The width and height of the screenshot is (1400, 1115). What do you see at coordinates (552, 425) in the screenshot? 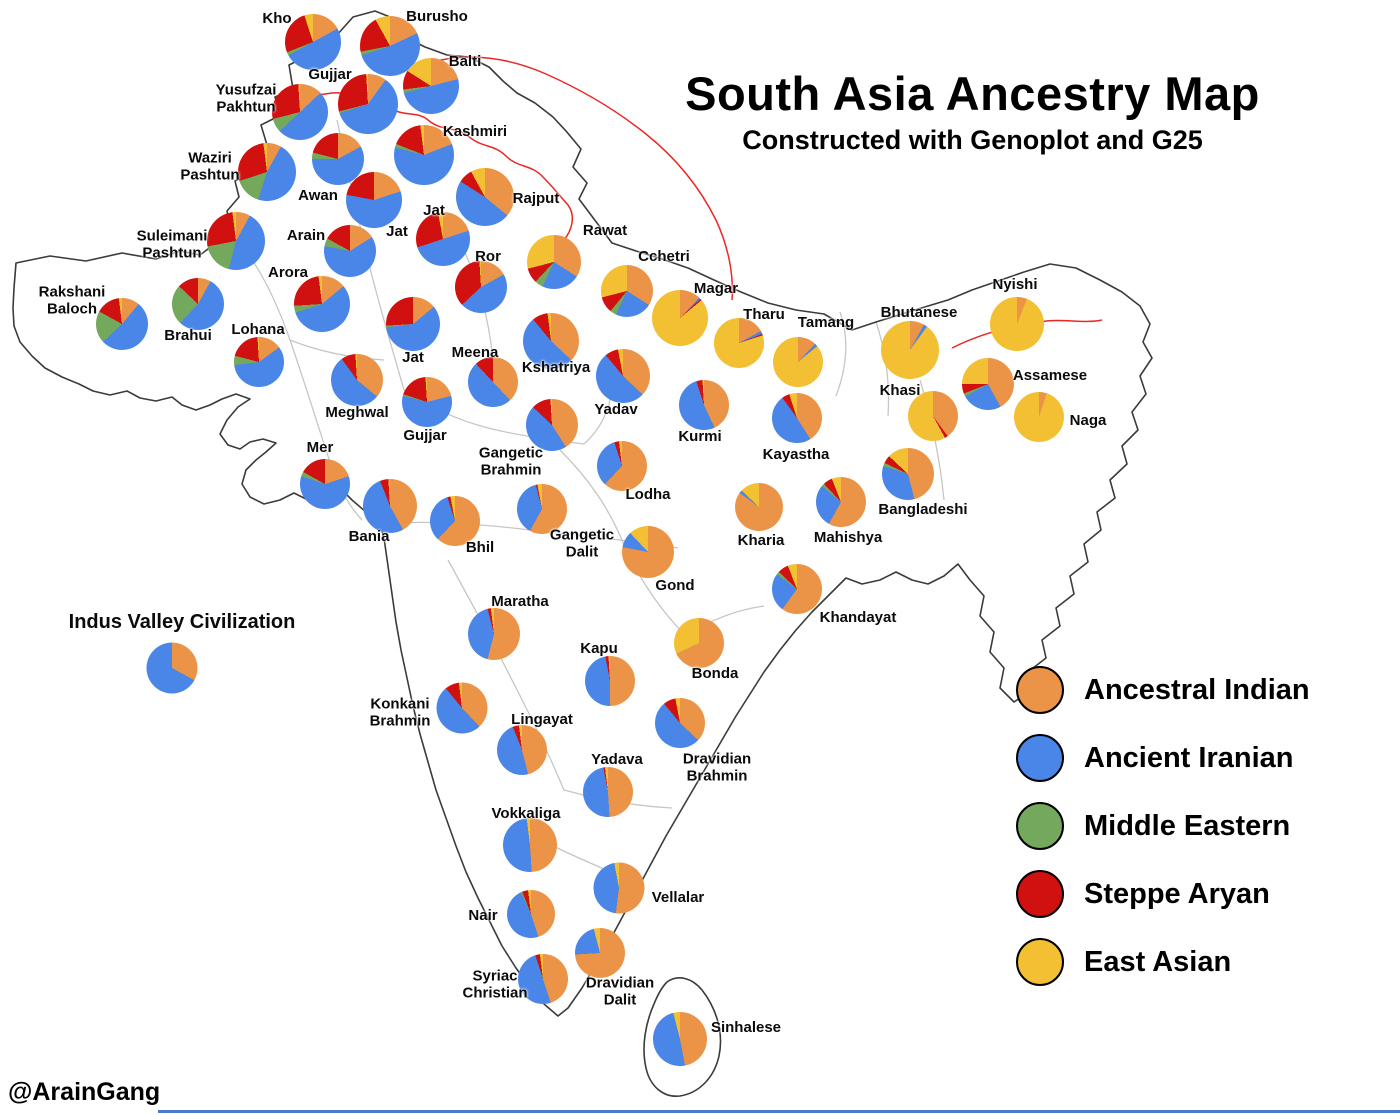
I see `pie-gangetic-brahmin` at bounding box center [552, 425].